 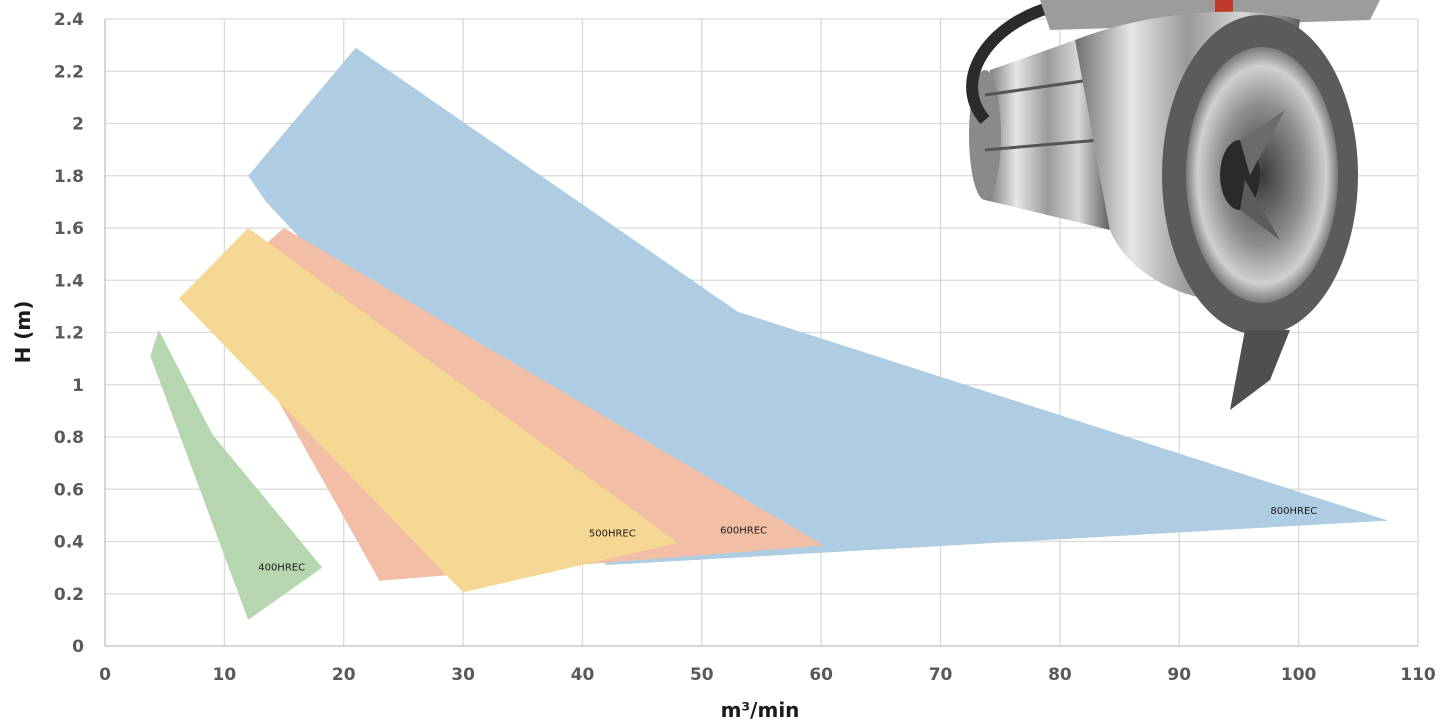 What do you see at coordinates (69, 229) in the screenshot?
I see `y-tick-label: 1.6` at bounding box center [69, 229].